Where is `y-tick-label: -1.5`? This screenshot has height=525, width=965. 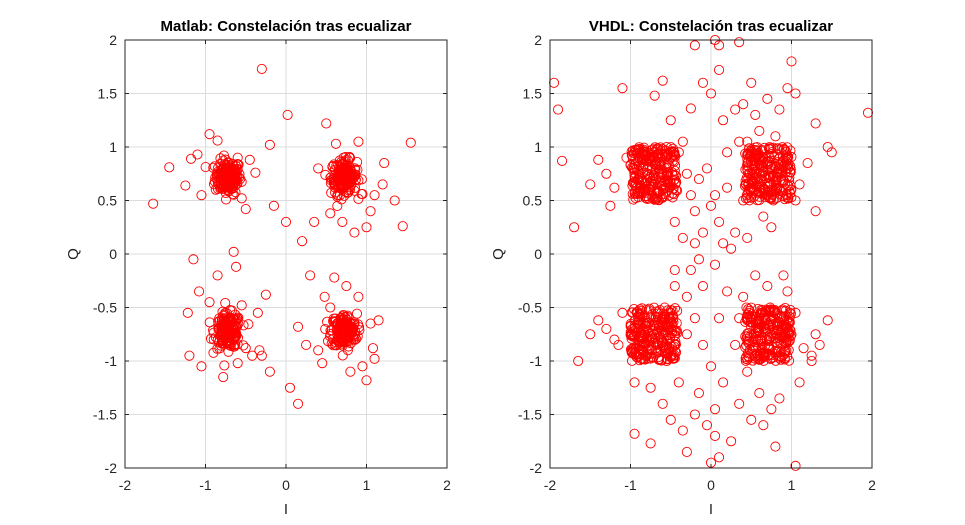
y-tick-label: -1.5 is located at coordinates (105, 415).